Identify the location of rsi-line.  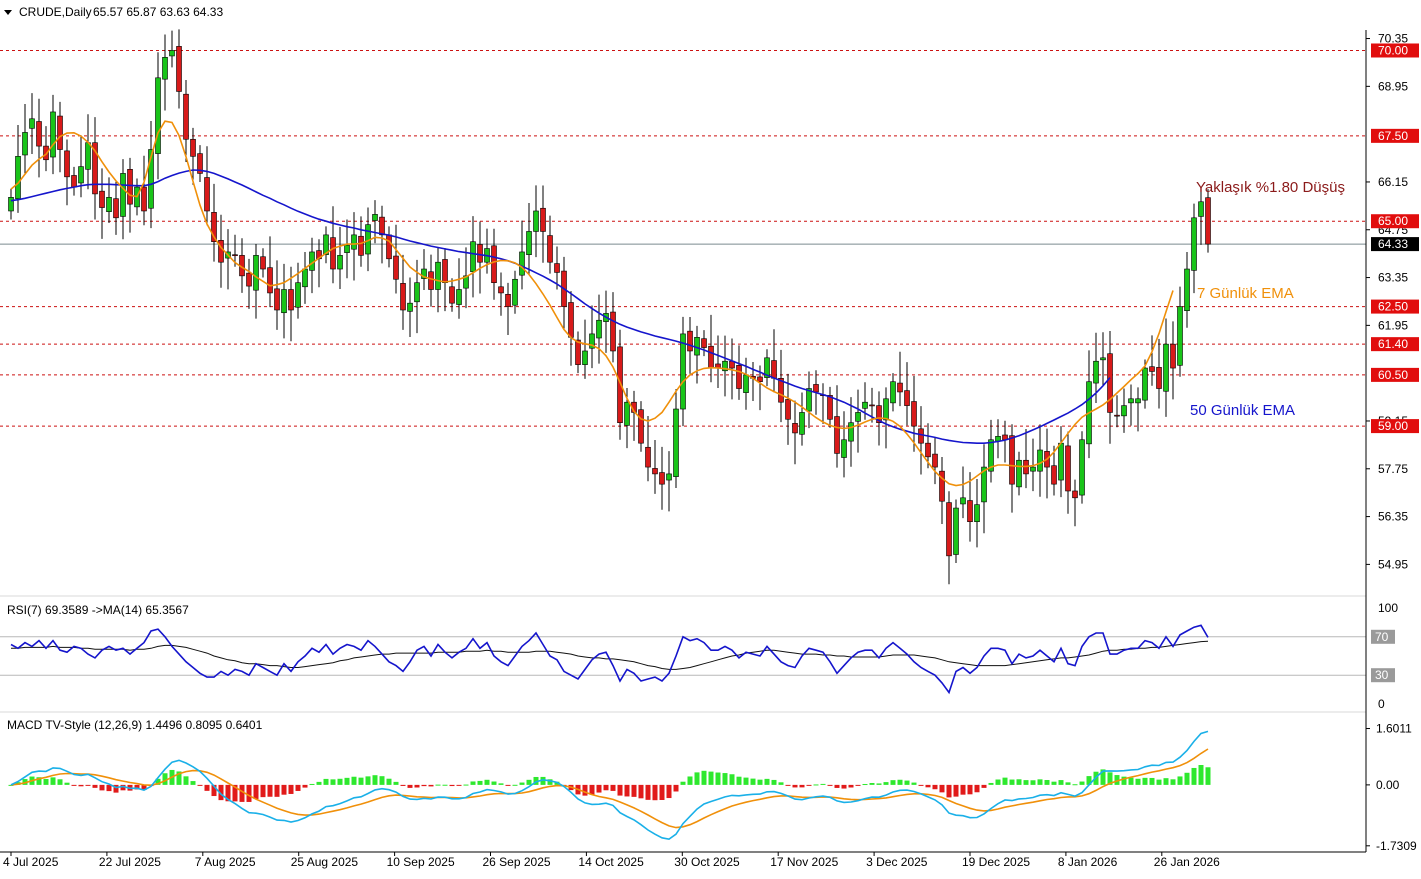
(609, 659).